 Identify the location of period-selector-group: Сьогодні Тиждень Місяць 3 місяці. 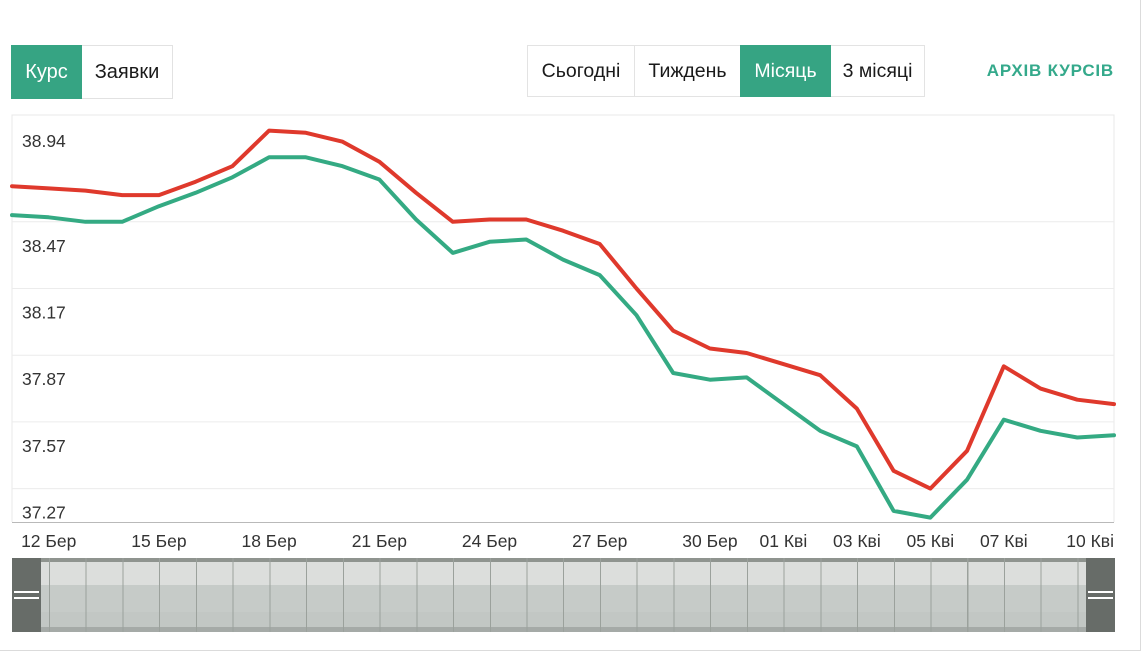
(726, 71).